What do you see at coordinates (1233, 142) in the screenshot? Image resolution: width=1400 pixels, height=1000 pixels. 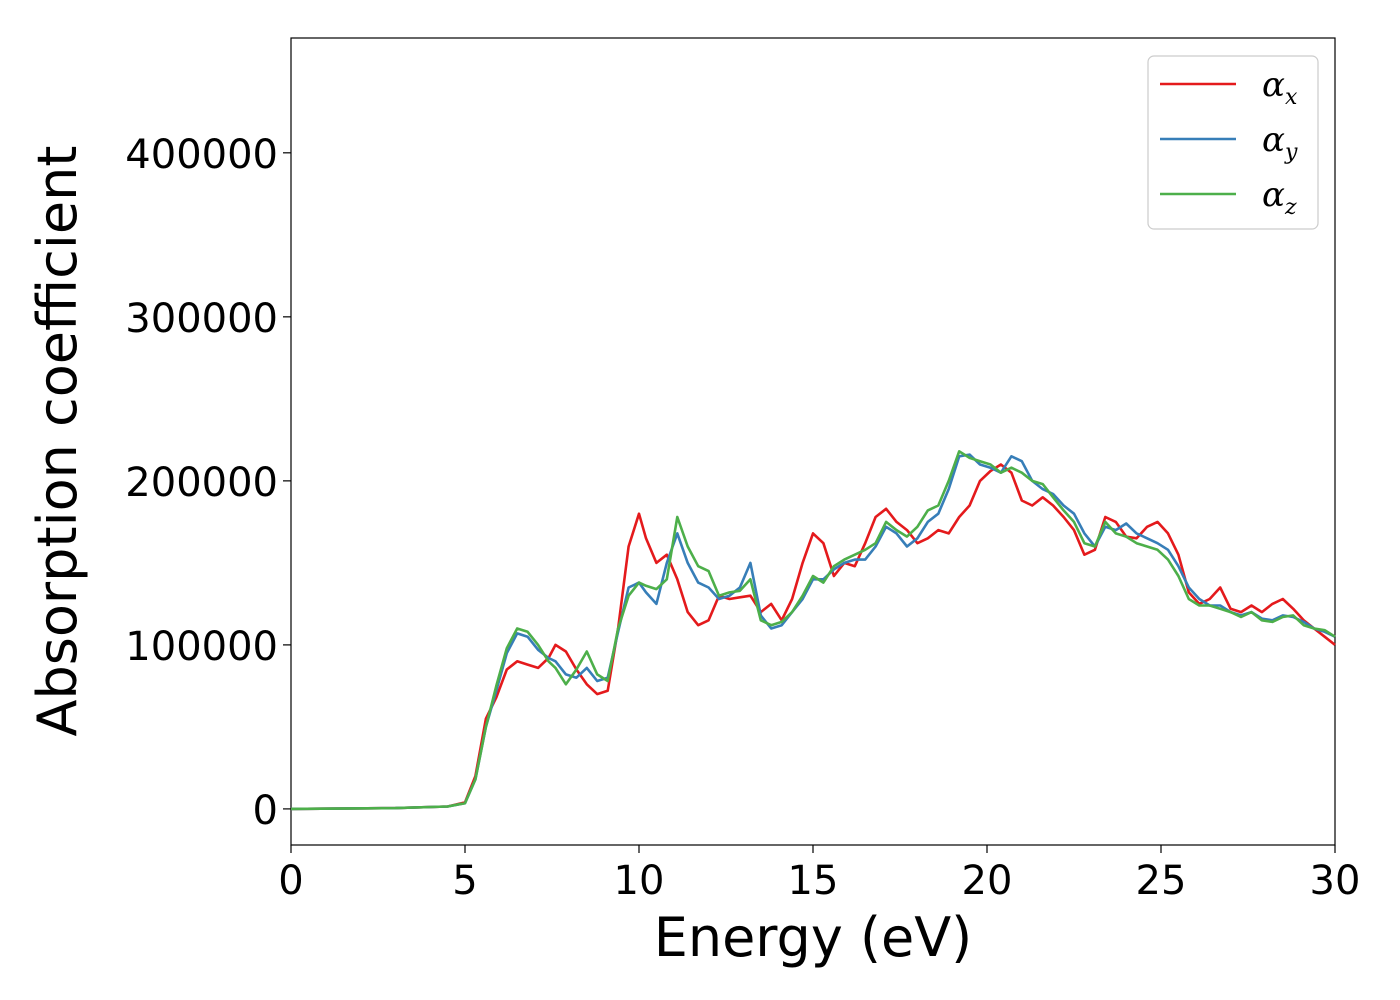 I see `legend-box` at bounding box center [1233, 142].